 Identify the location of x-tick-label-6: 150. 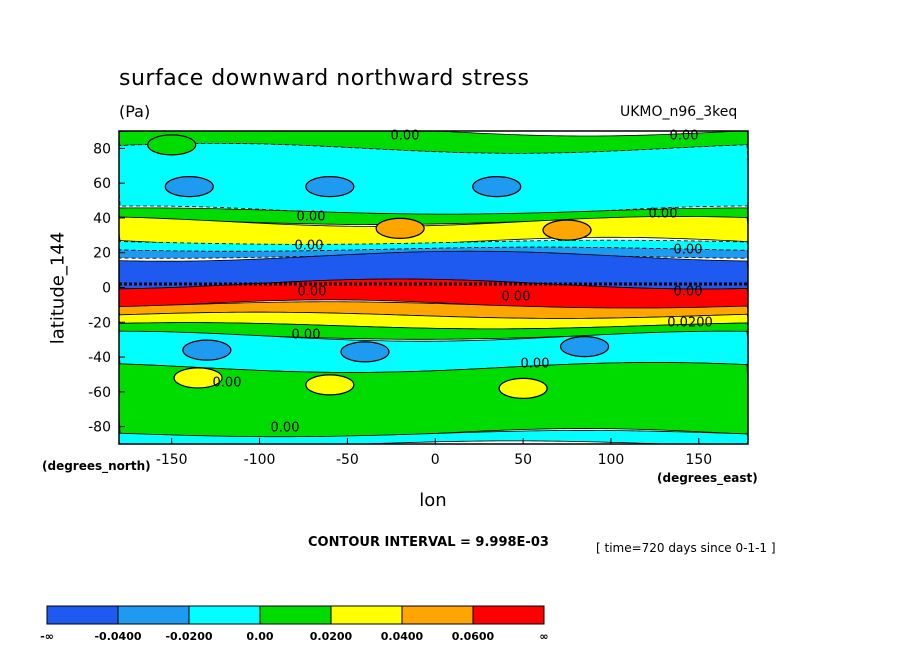
(698, 460).